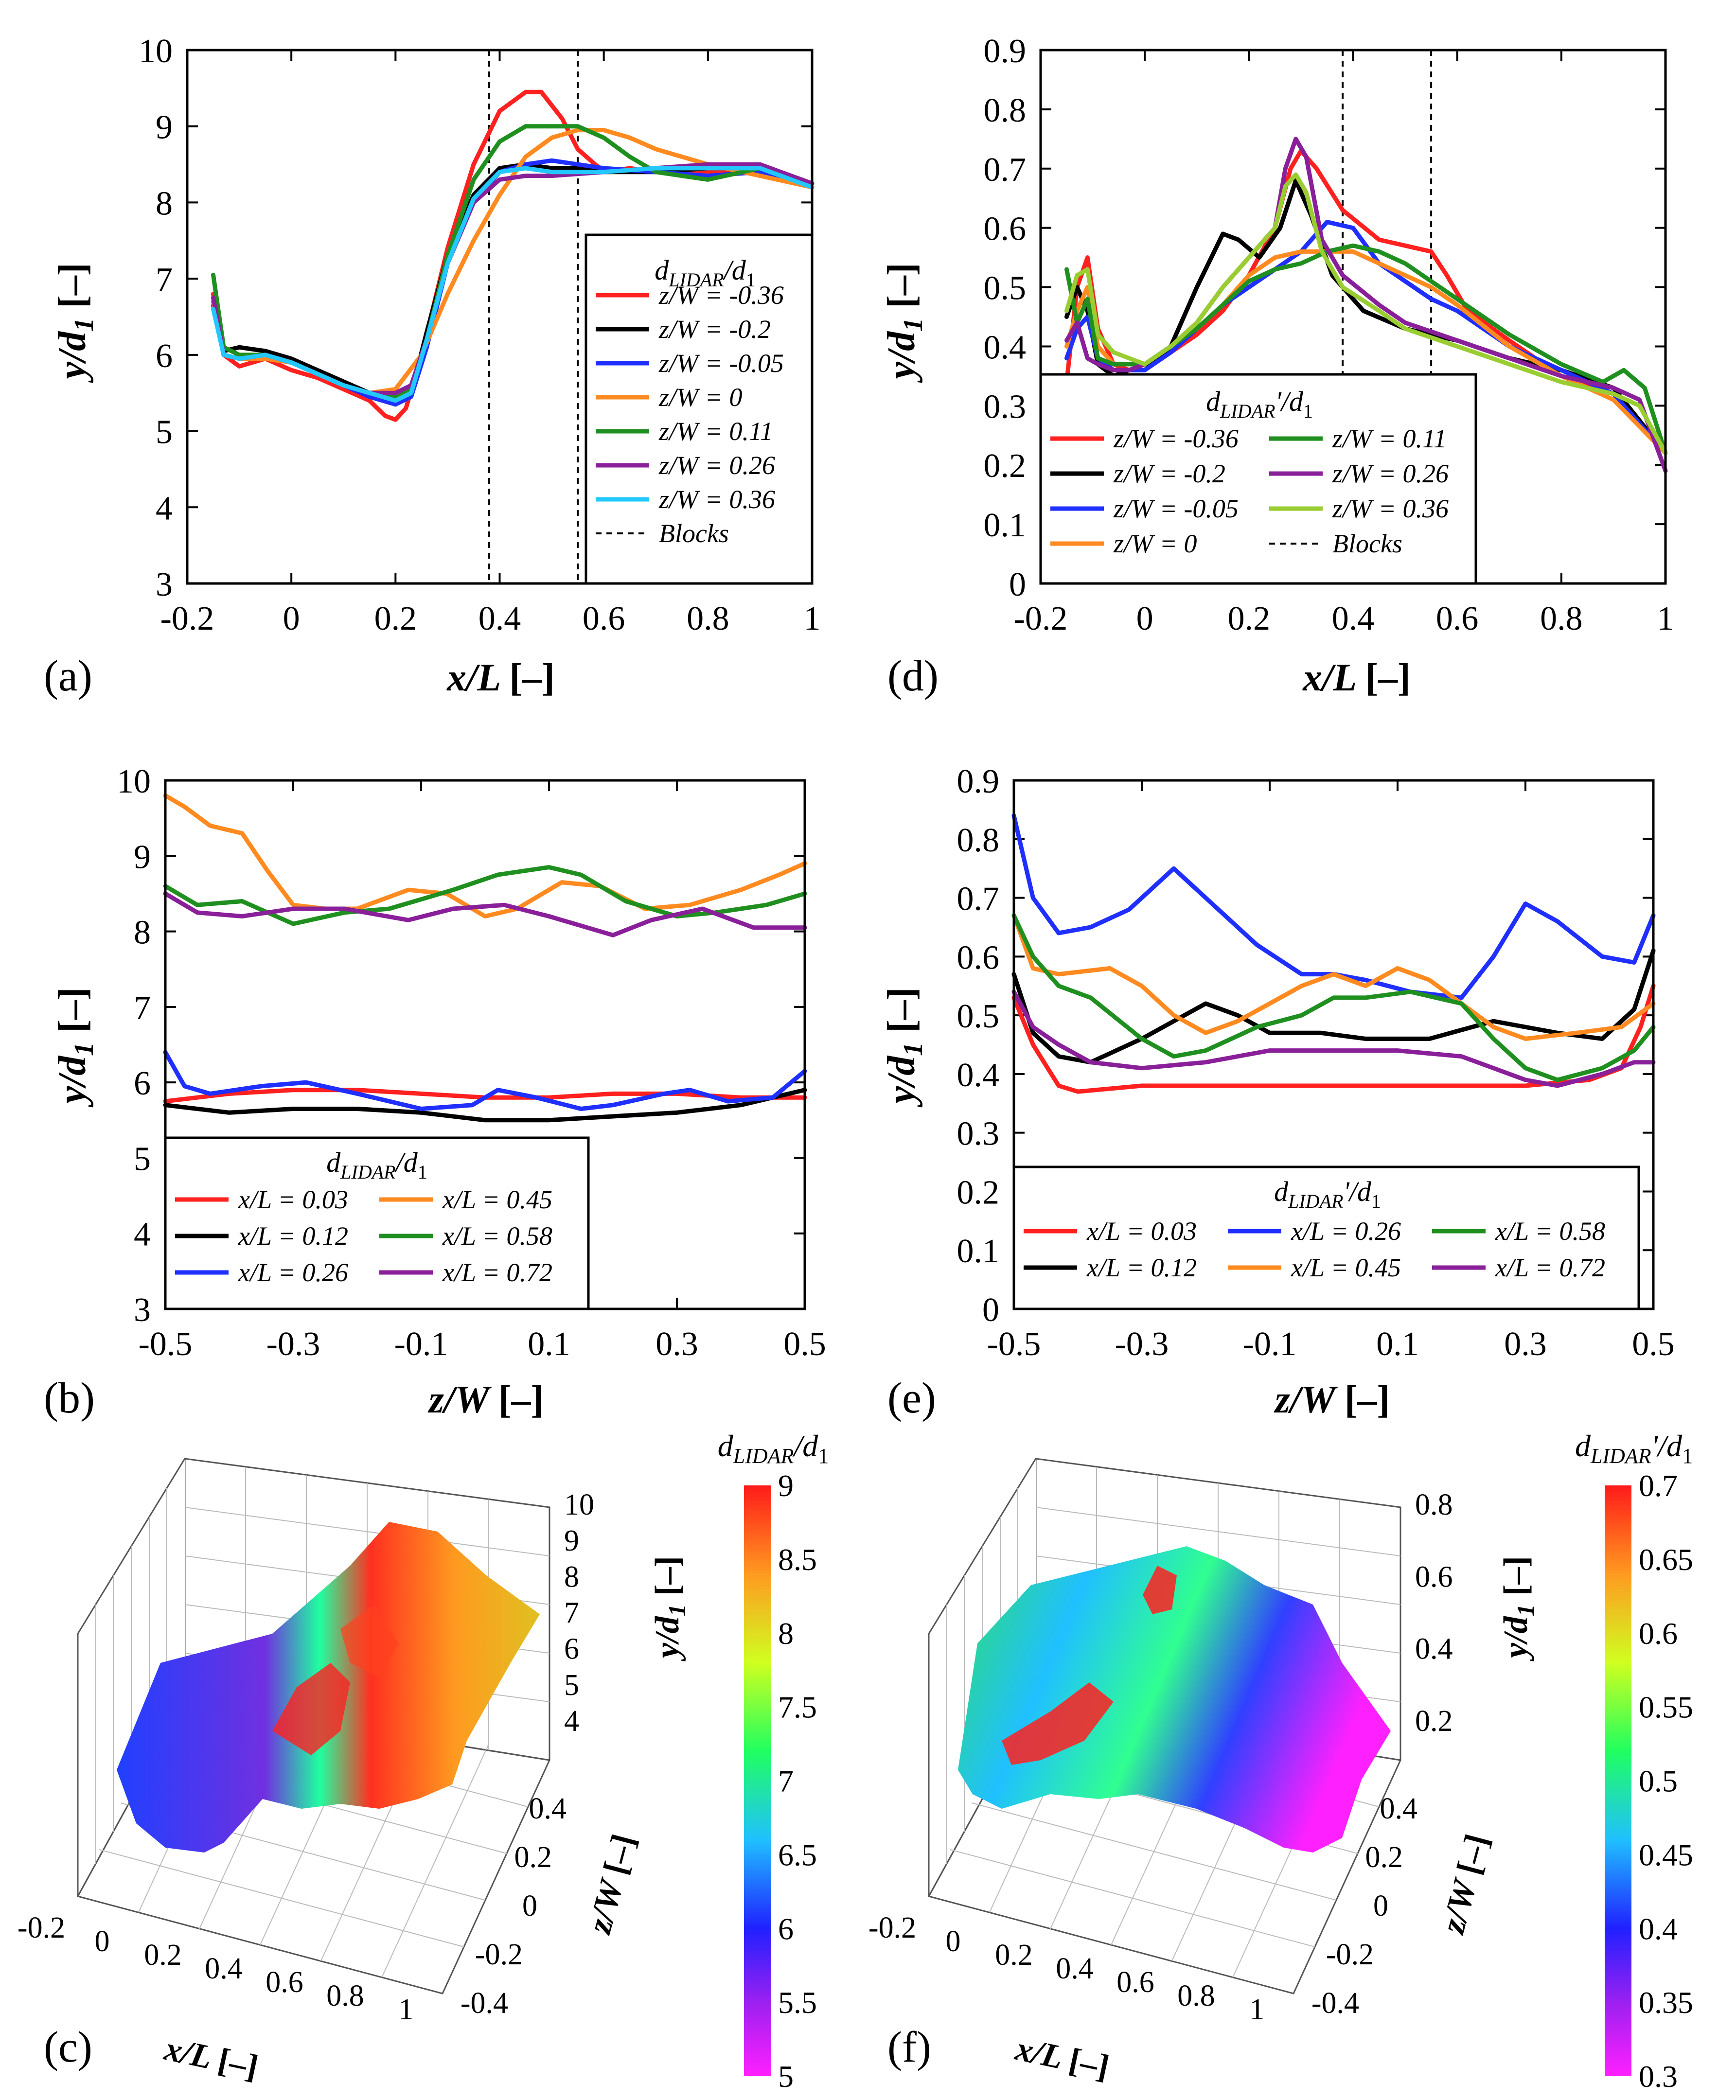 This screenshot has width=1736, height=2100. I want to click on y-tick-label: 3, so click(142, 1310).